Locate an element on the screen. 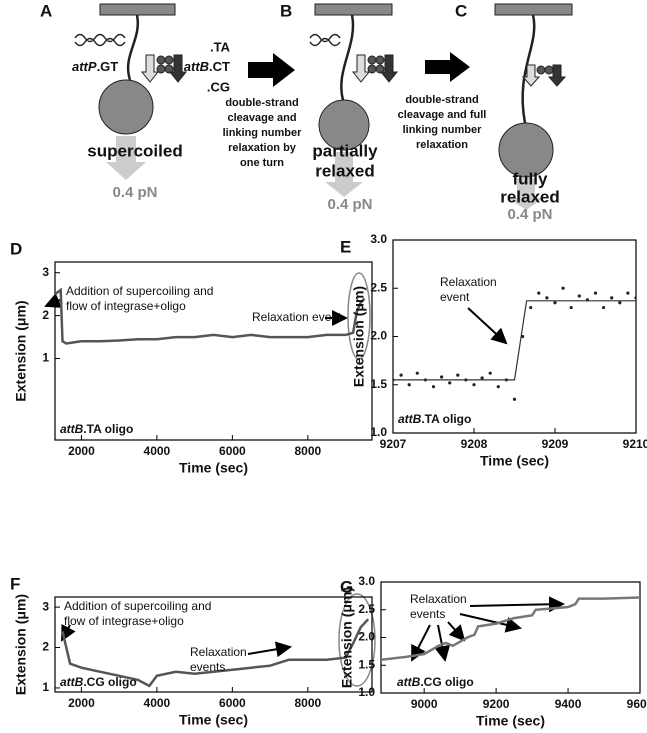 This screenshot has width=647, height=733. x-tick-label: 9209 is located at coordinates (555, 444).